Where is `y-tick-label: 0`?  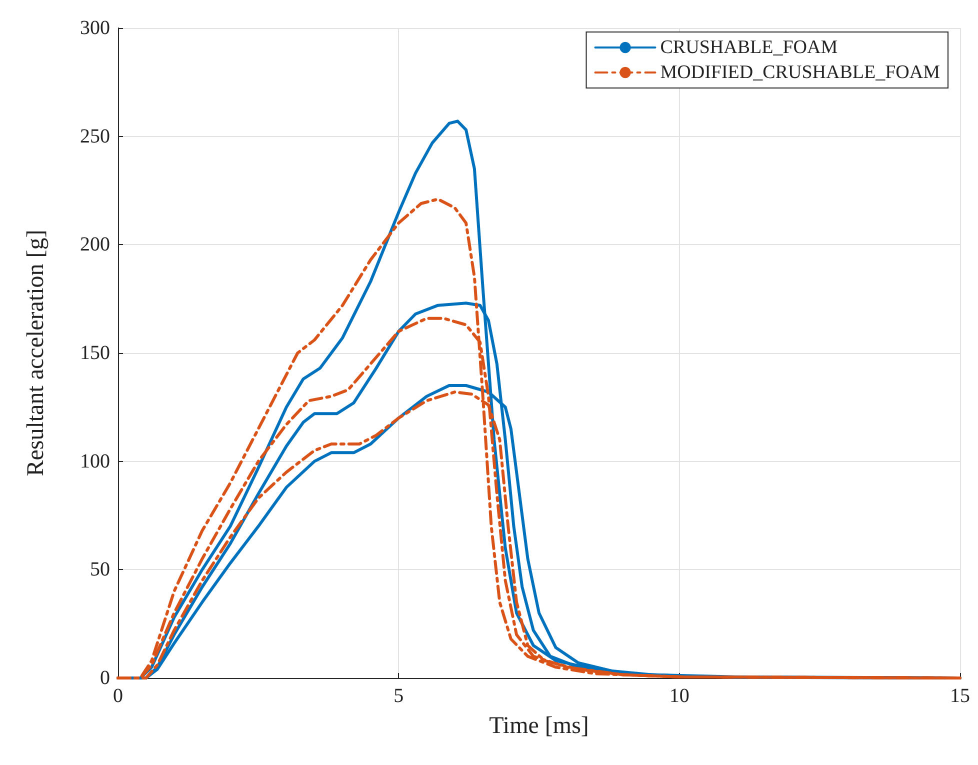
y-tick-label: 0 is located at coordinates (105, 678).